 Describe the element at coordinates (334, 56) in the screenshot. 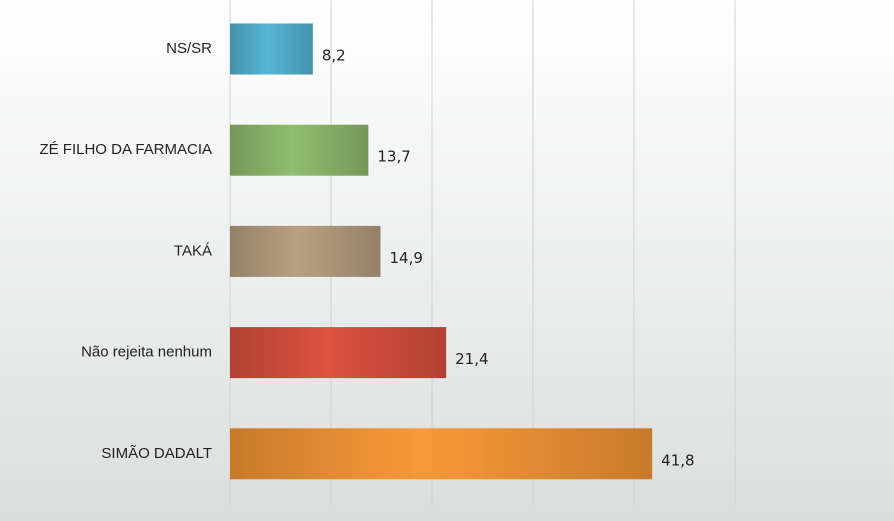

I see `data-label: 8,2` at that location.